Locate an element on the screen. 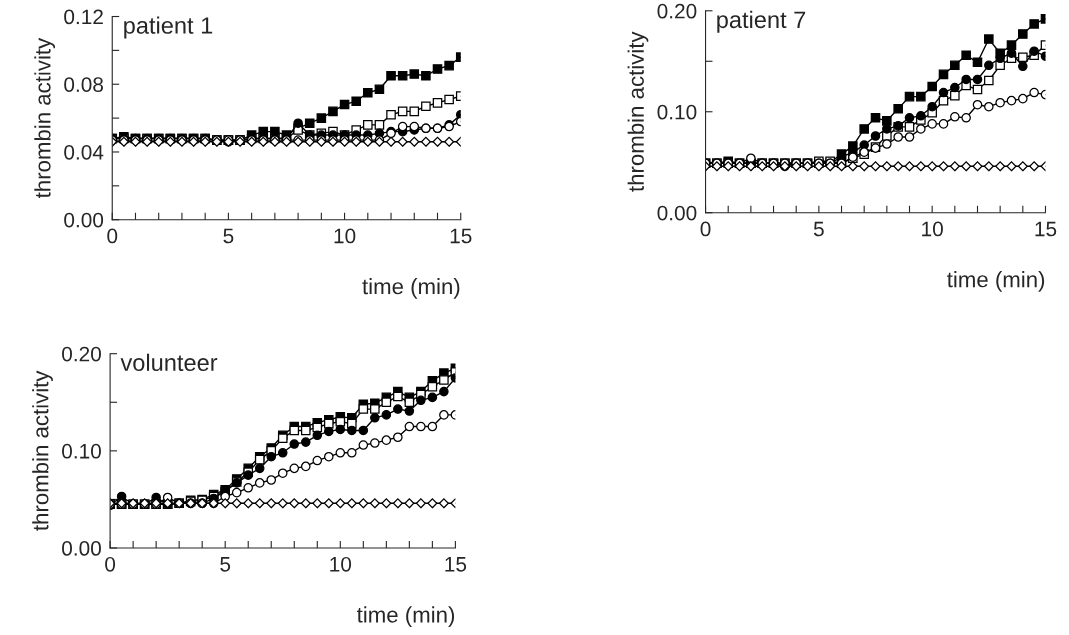  chart-title: patient 7 is located at coordinates (761, 21).